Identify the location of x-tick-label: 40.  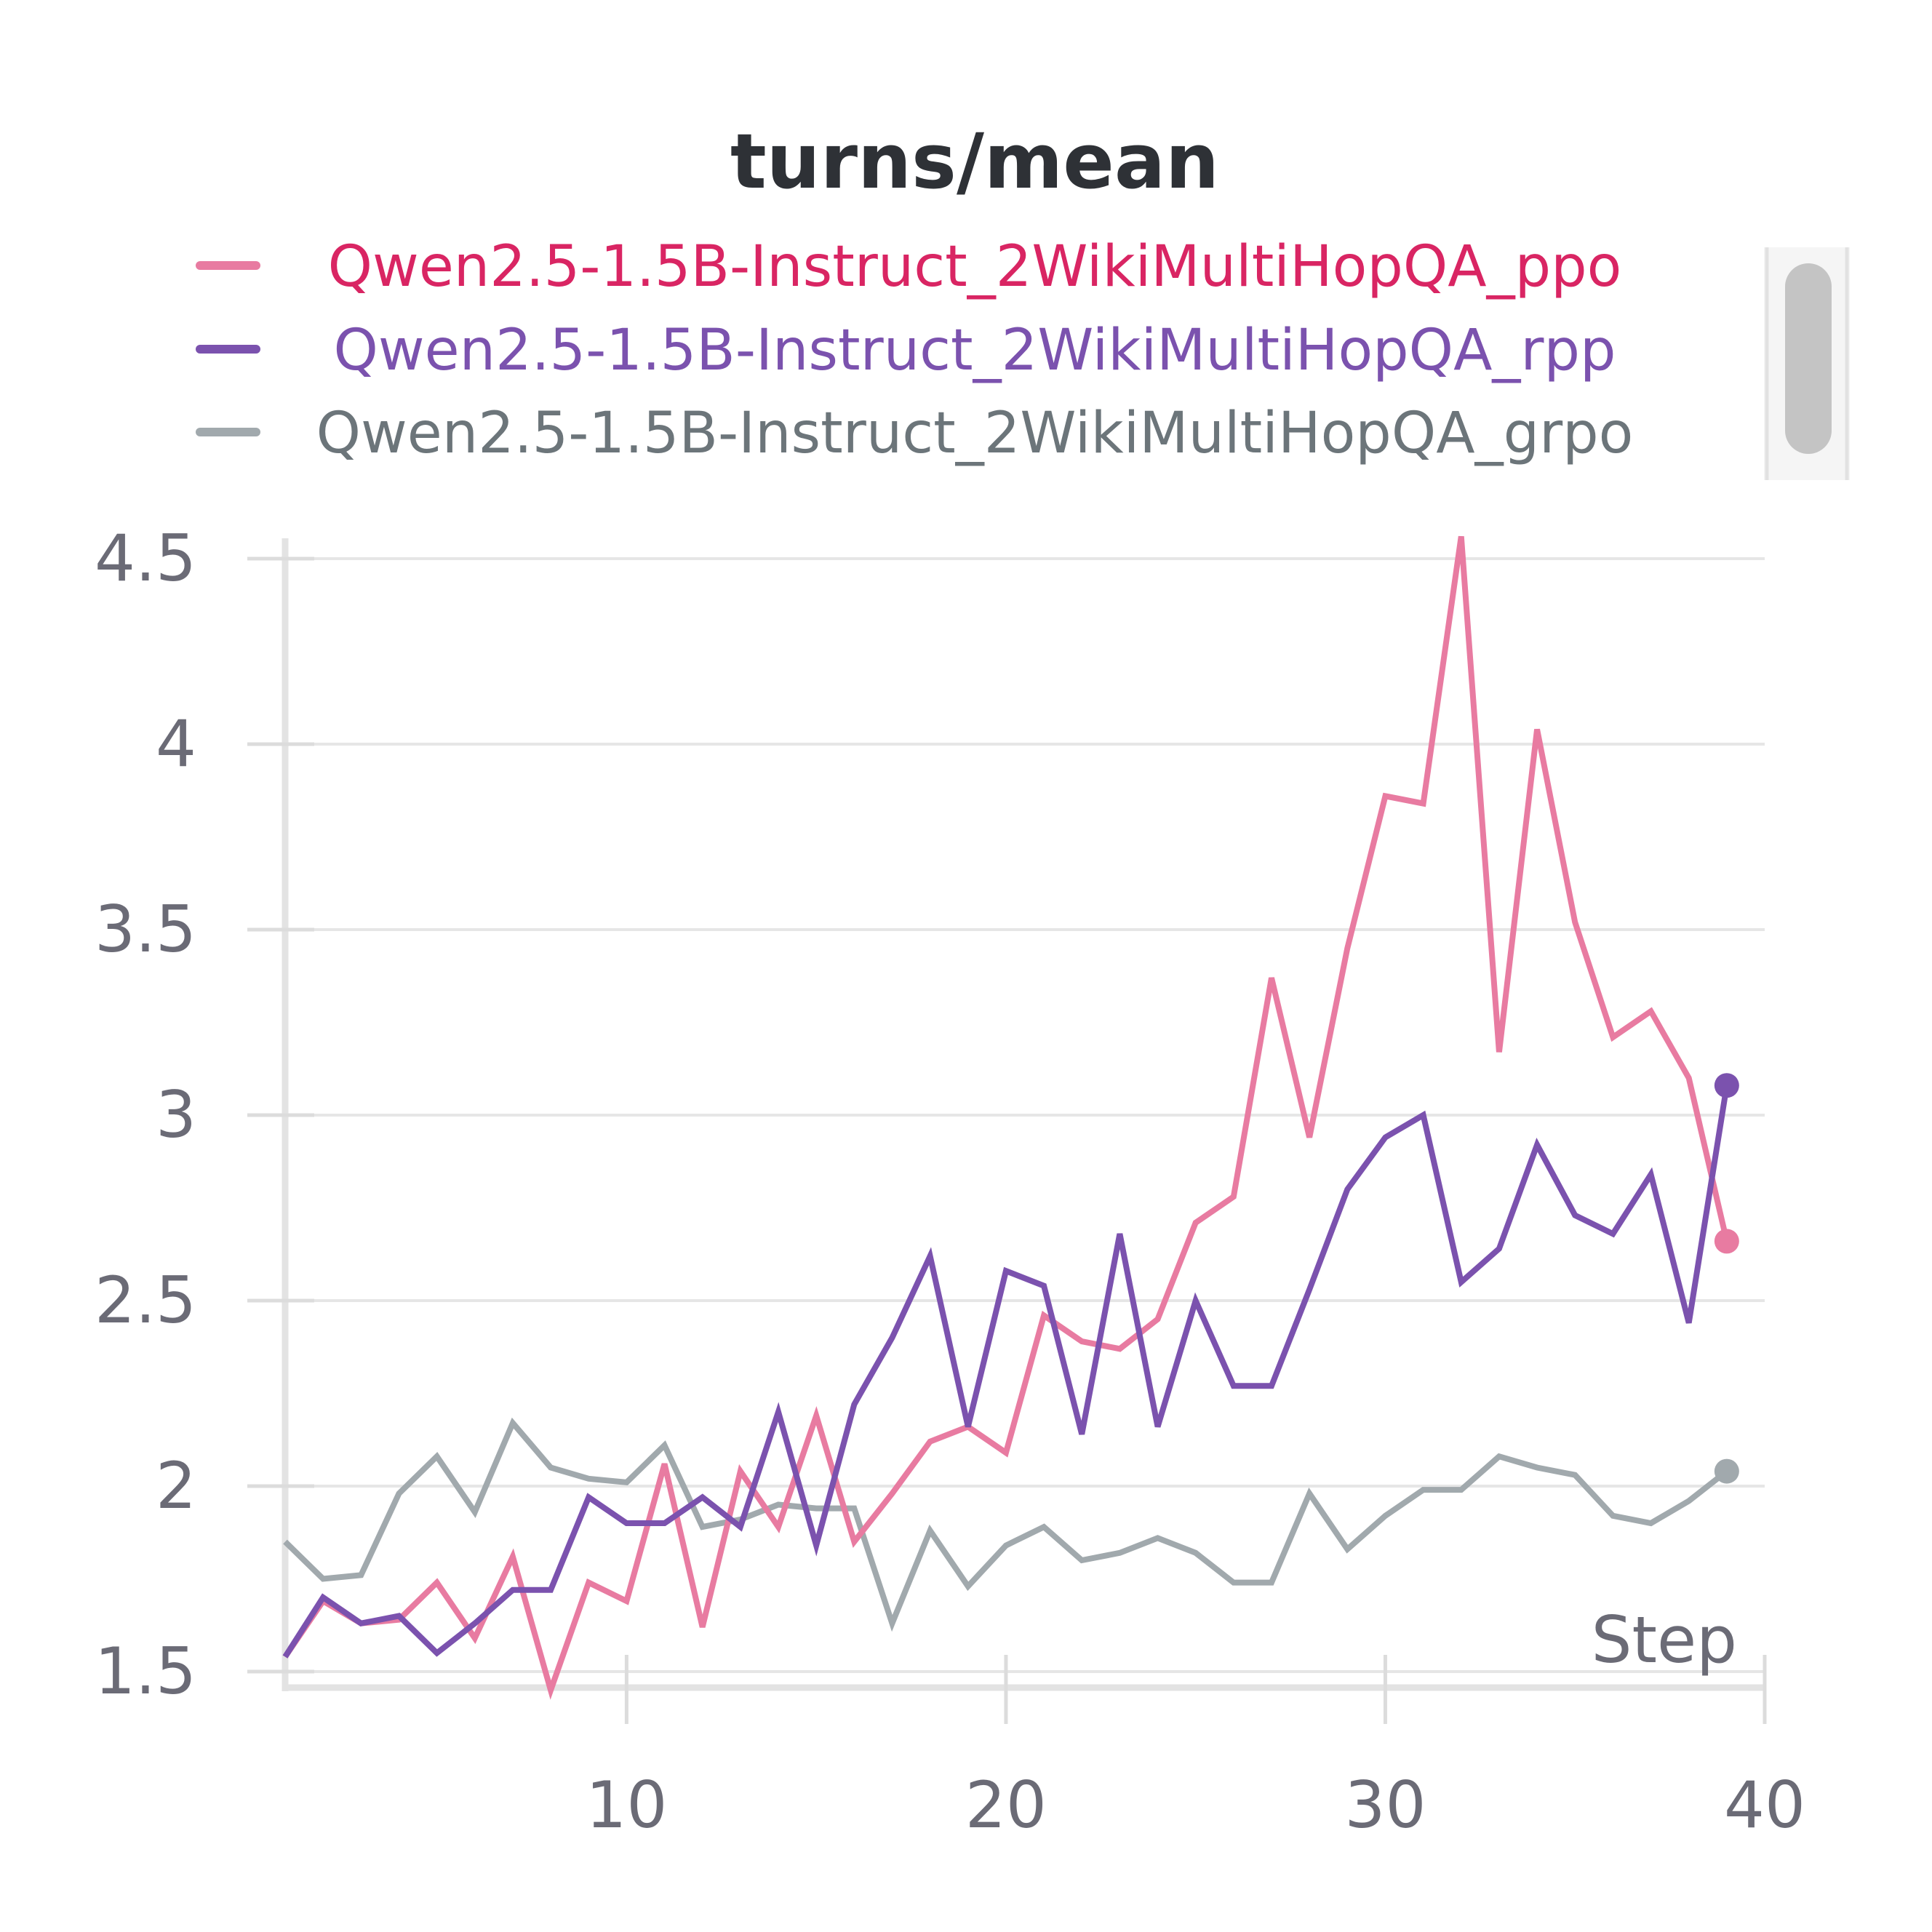
(1765, 1806).